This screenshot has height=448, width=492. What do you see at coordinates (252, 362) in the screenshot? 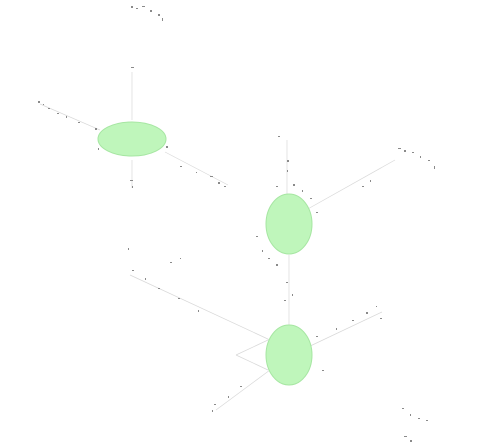
I see `edge-bot-tri-b` at bounding box center [252, 362].